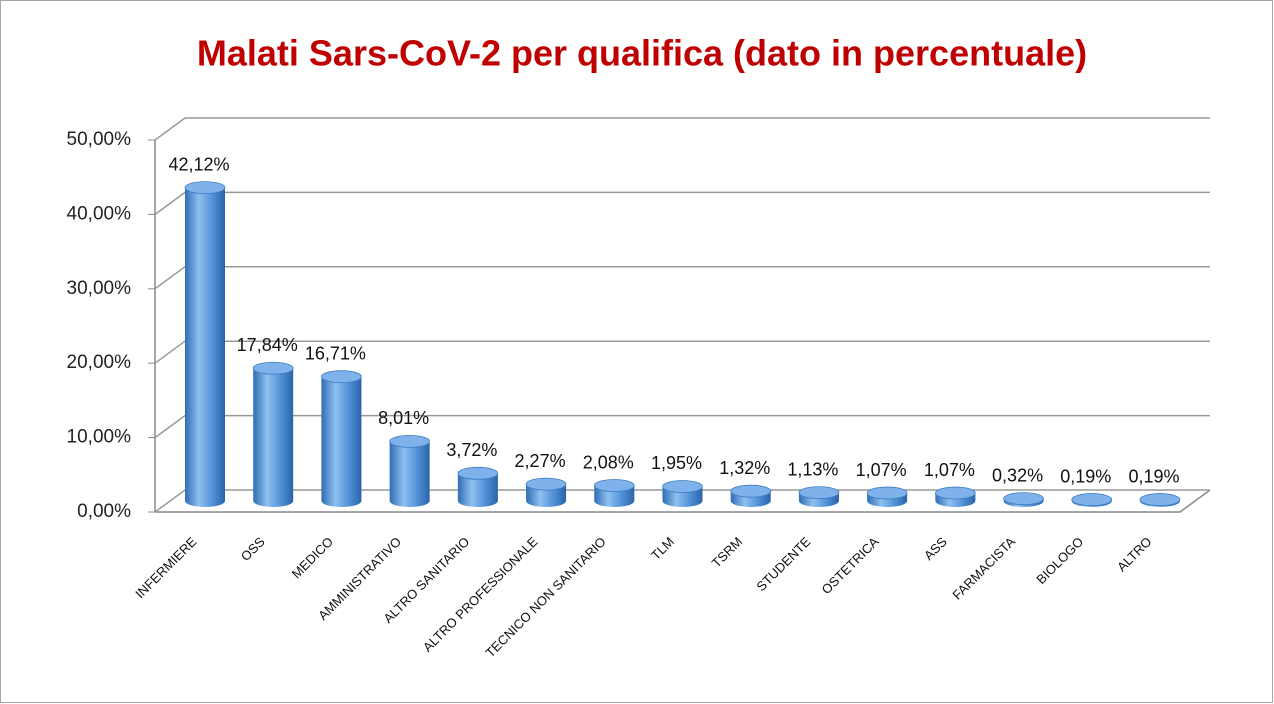  I want to click on value-label: 2,27%, so click(540, 461).